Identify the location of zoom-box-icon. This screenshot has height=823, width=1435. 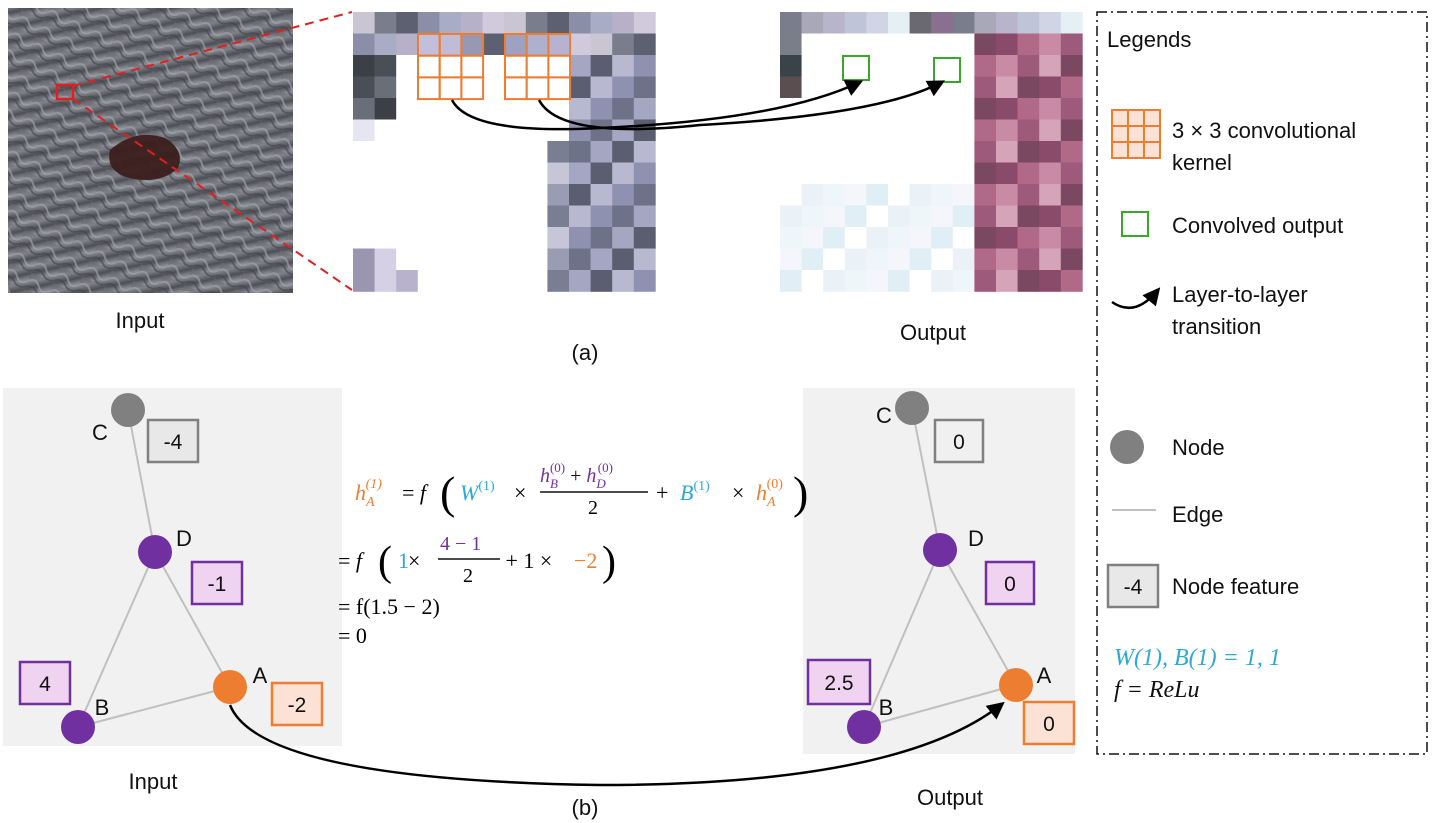
(65, 92).